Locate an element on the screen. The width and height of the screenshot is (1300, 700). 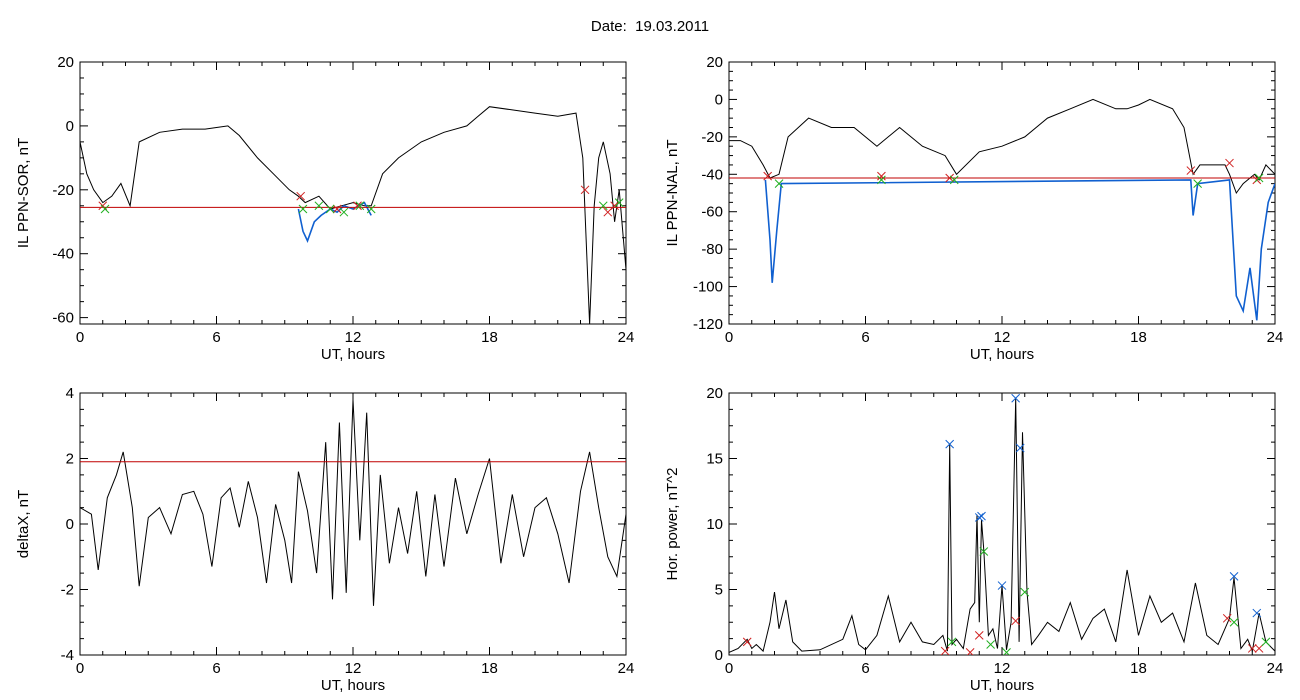
x-tick-label: 24 is located at coordinates (626, 337).